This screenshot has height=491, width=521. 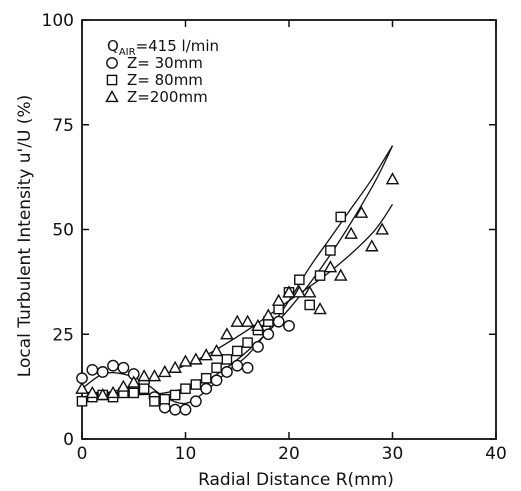 I want to click on x-tick-label: 10, so click(x=186, y=454).